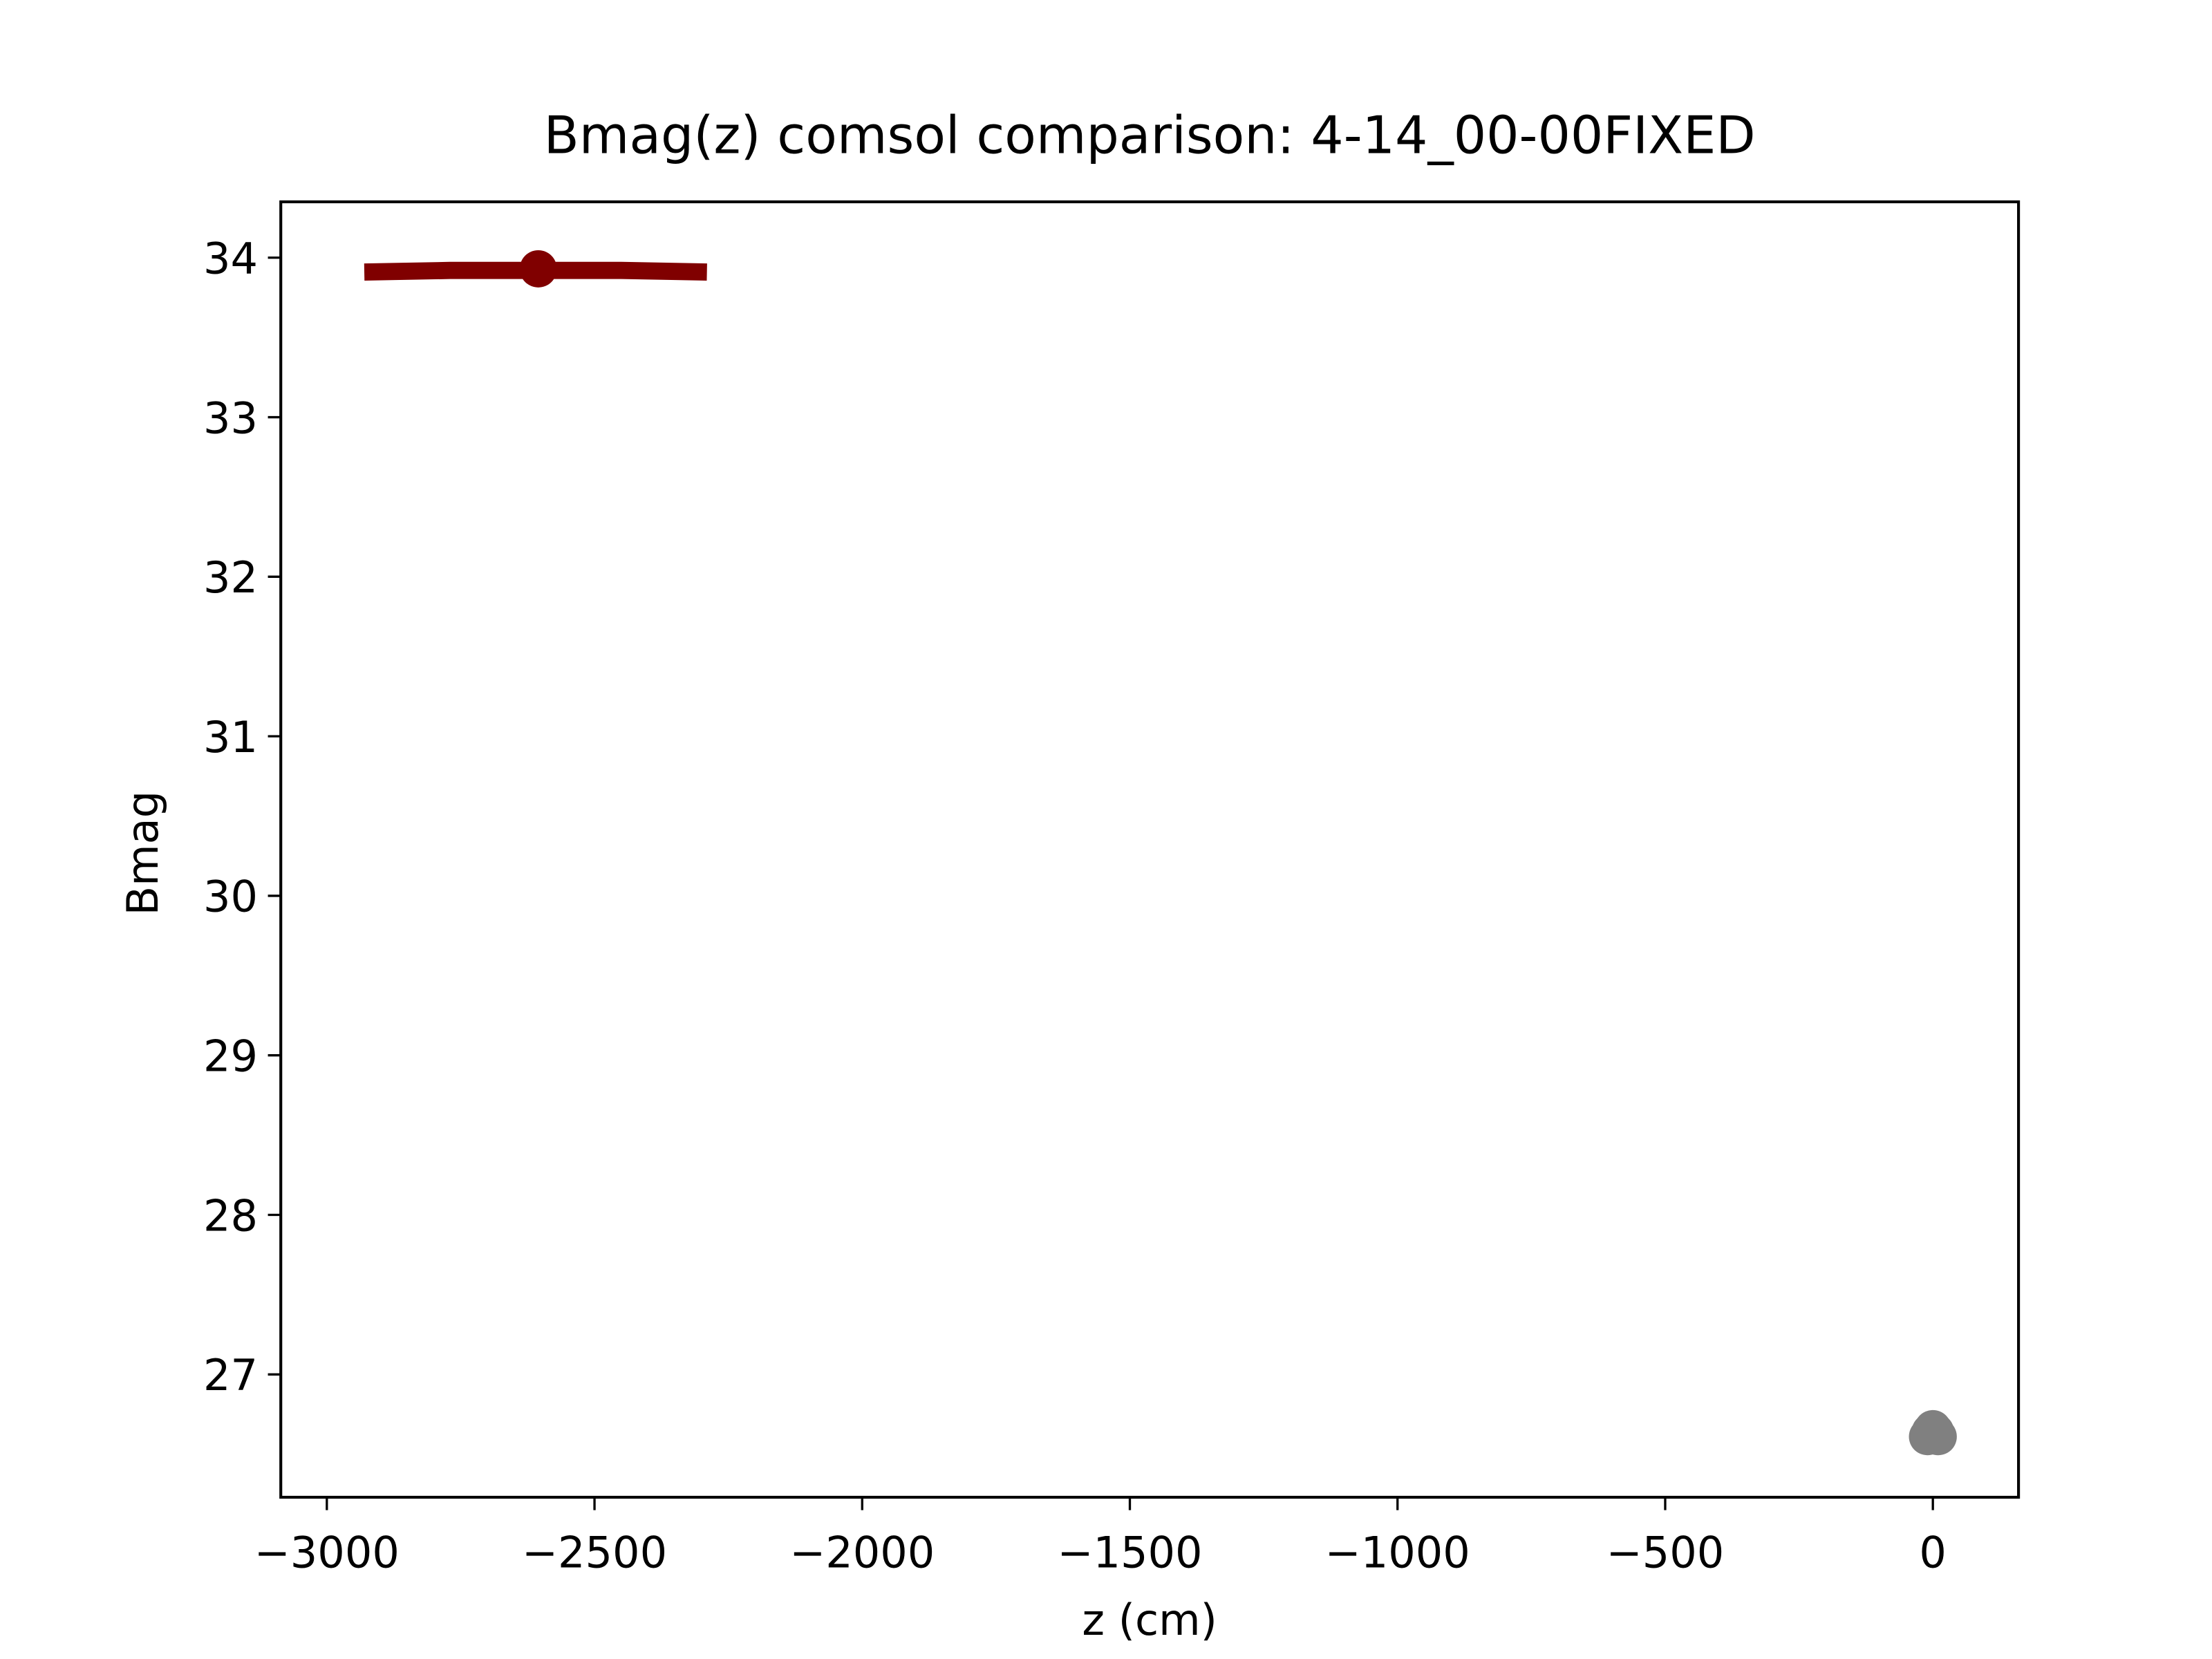  What do you see at coordinates (1129, 1552) in the screenshot?
I see `x-tick-label: −1500` at bounding box center [1129, 1552].